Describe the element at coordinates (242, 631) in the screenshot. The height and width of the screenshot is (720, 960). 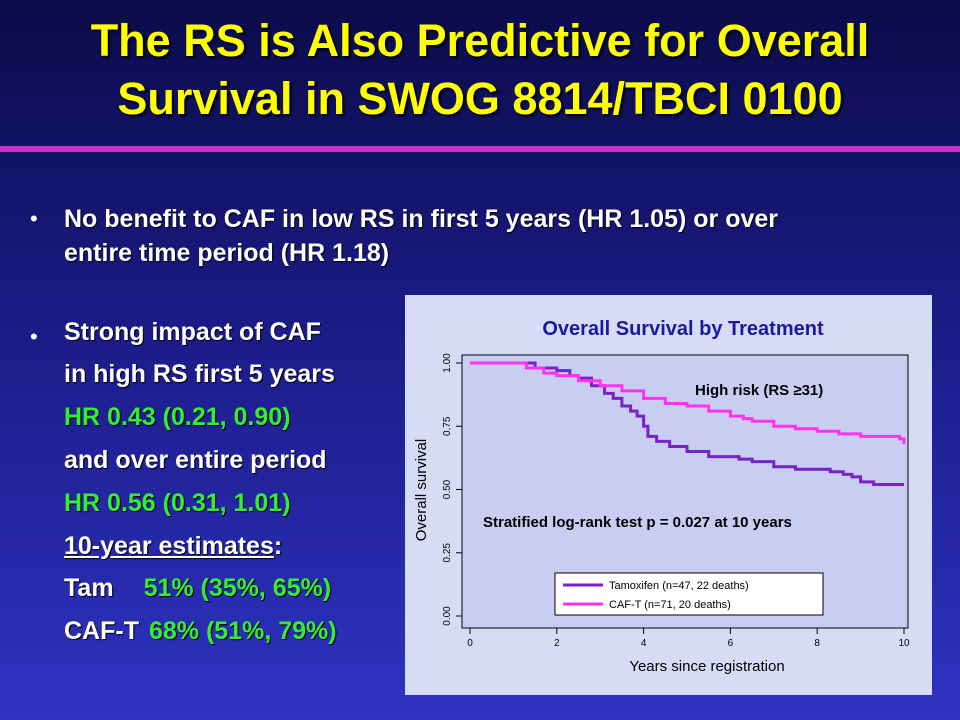
I see `caf-value: 68% (51%, 79%)` at that location.